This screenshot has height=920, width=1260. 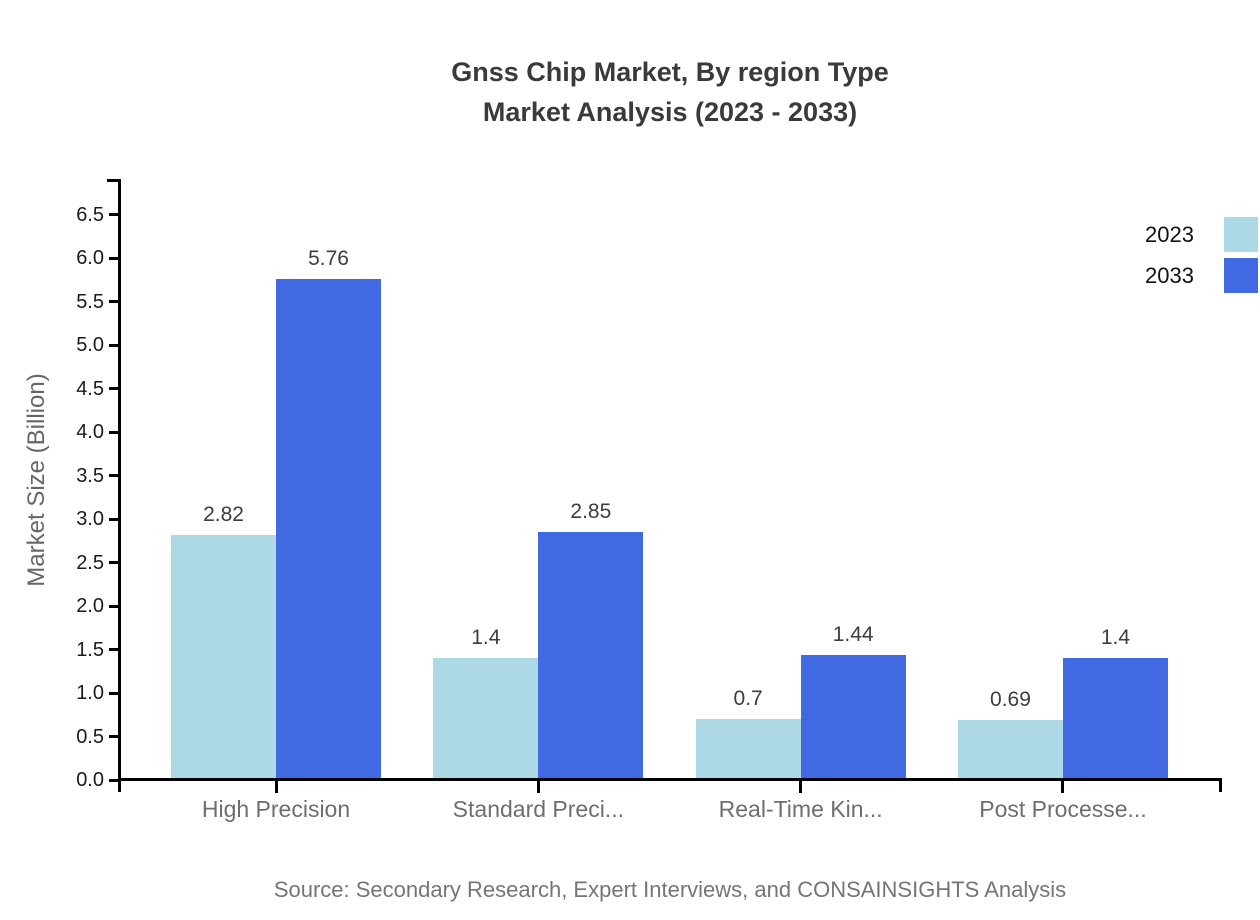 What do you see at coordinates (90, 606) in the screenshot?
I see `y-tick-label: 2.0` at bounding box center [90, 606].